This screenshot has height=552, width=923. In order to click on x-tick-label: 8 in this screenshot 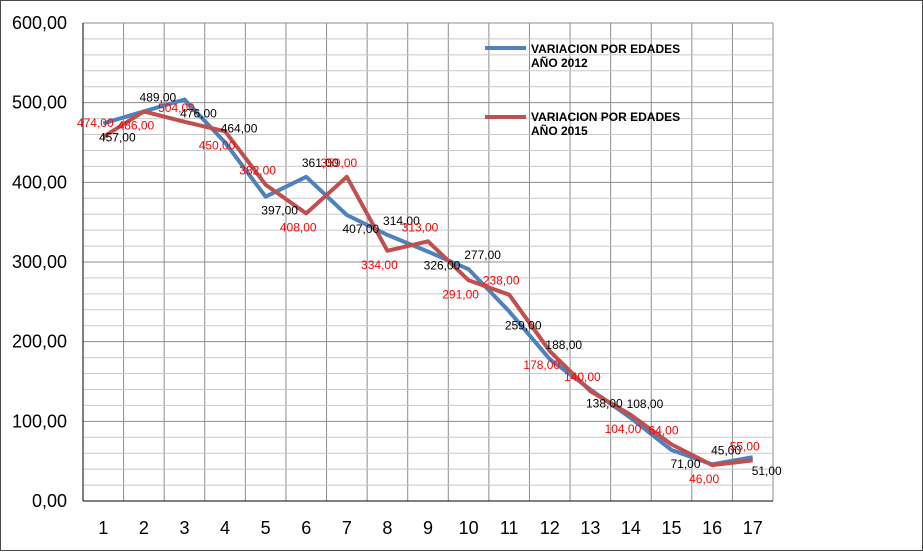, I will do `click(387, 528)`.